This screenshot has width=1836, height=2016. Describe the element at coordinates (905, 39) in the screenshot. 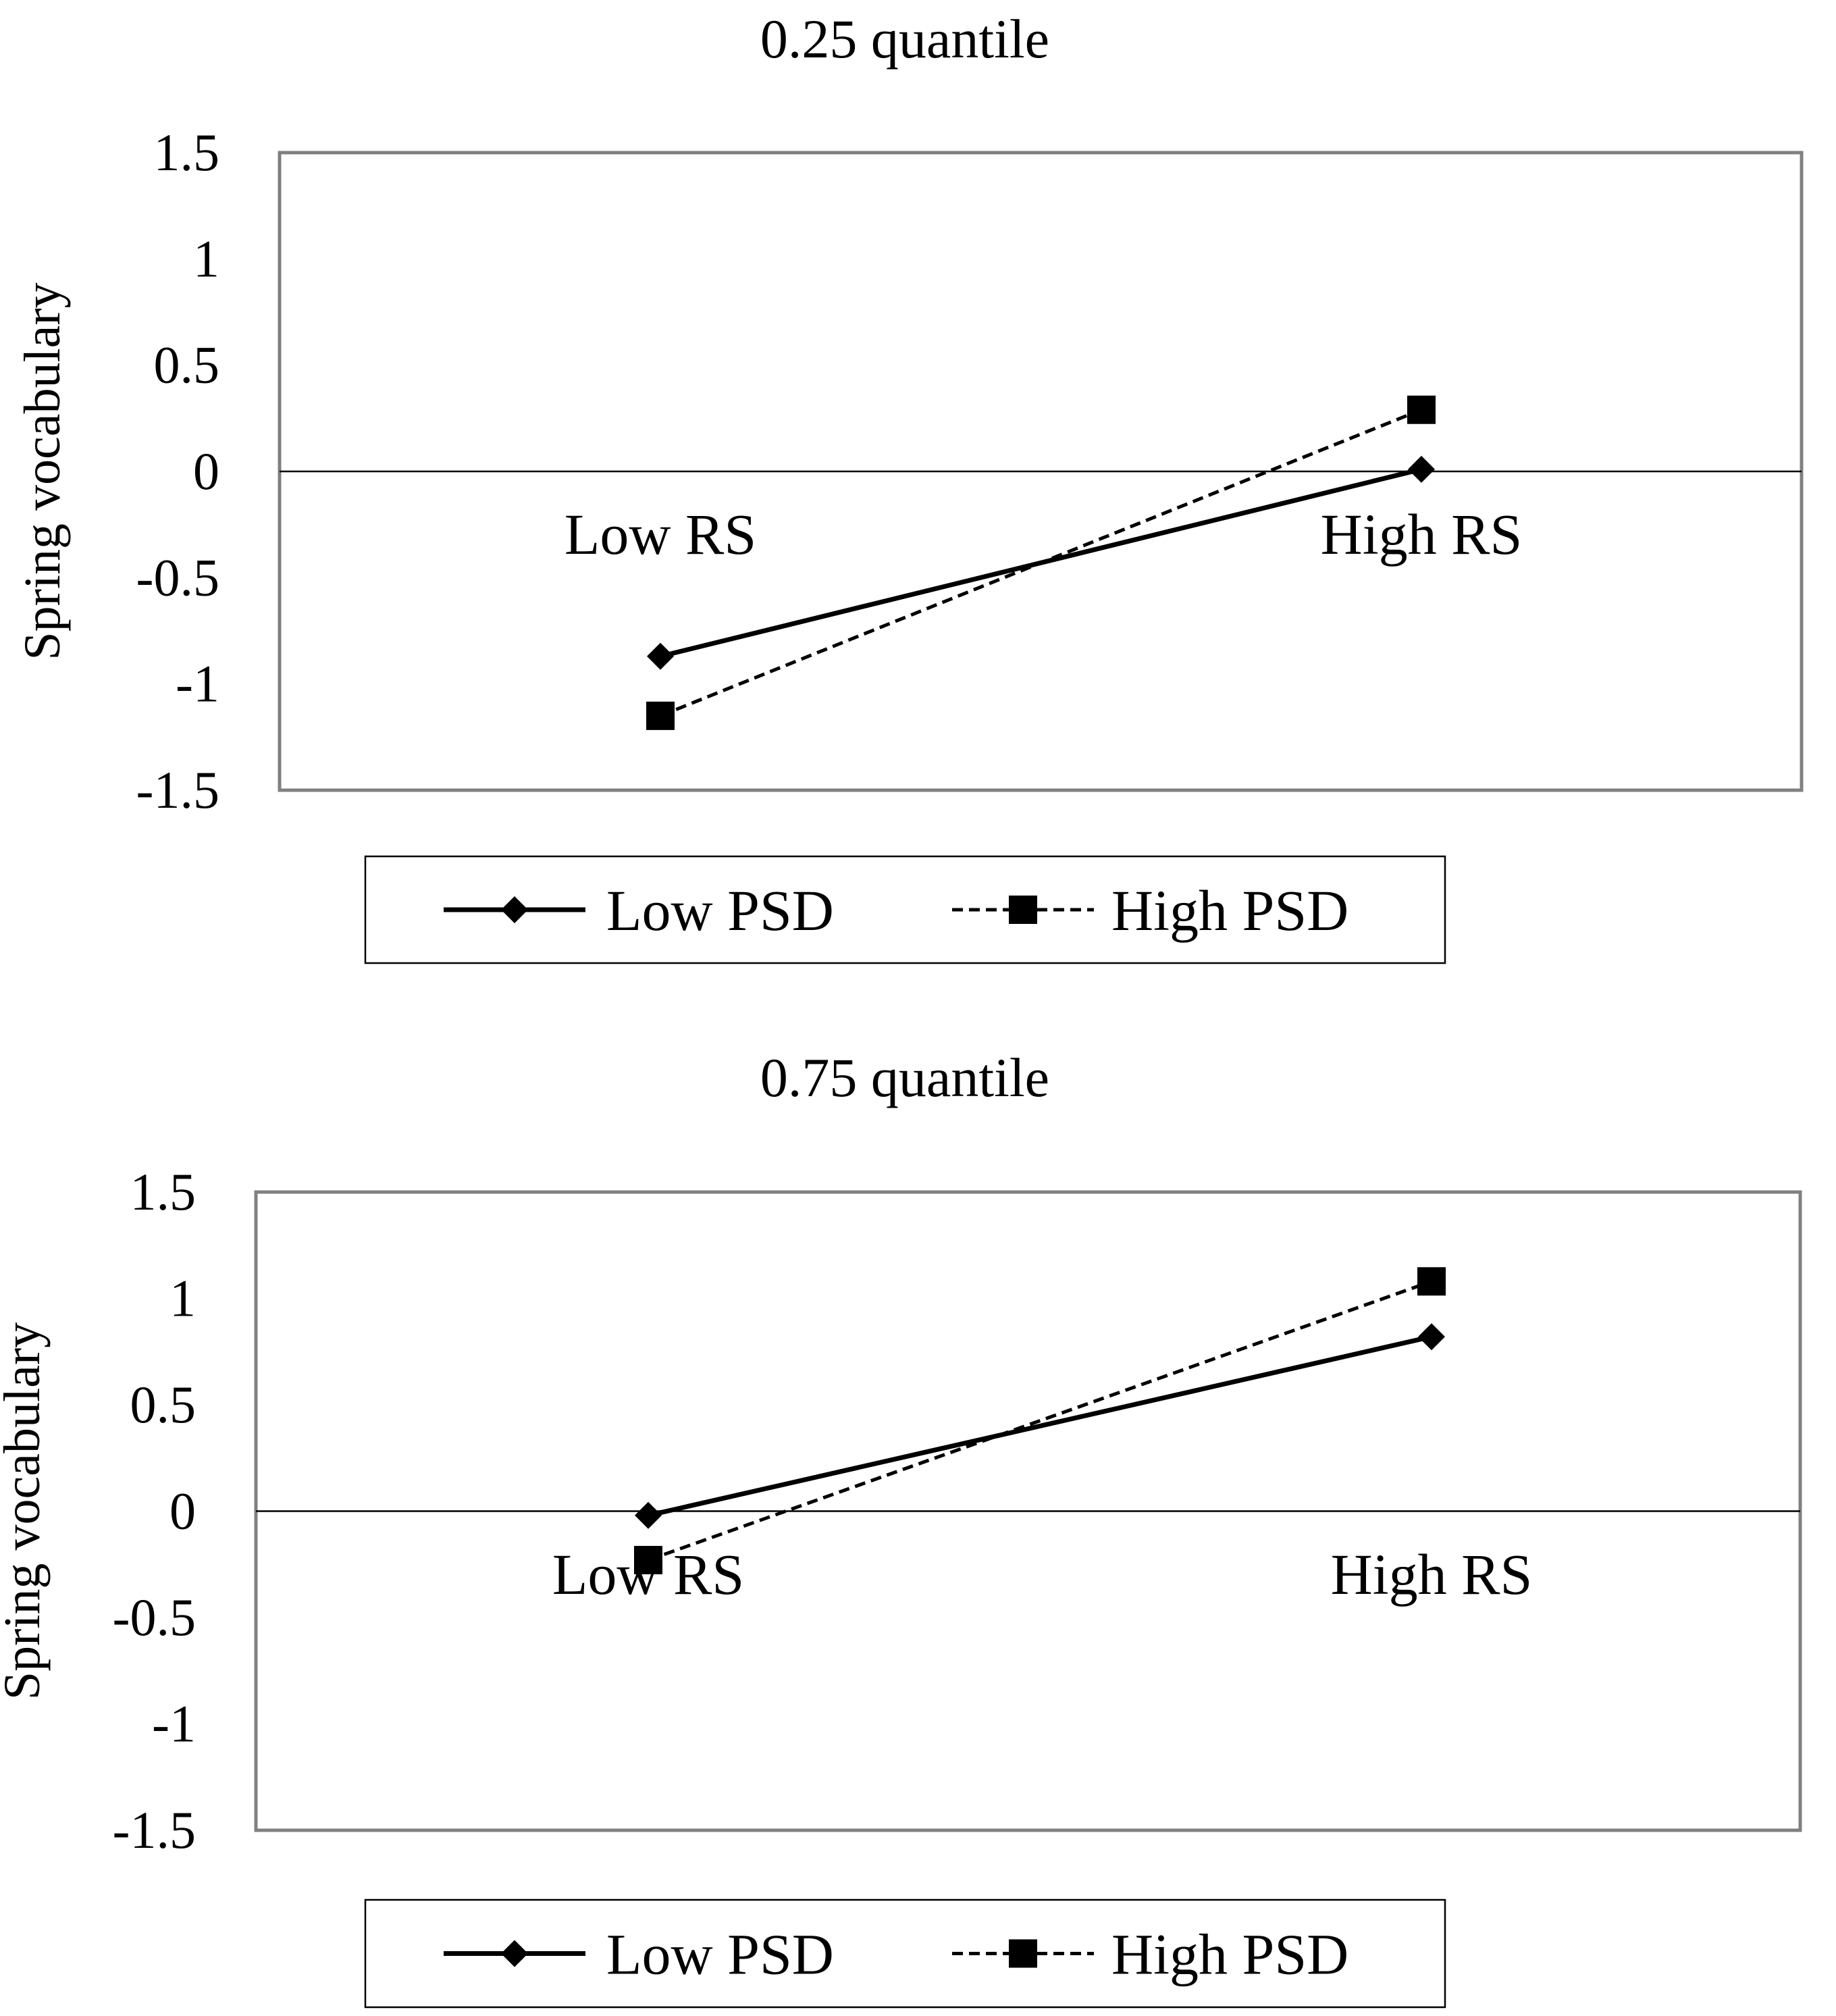

I see `chart-title: 0.25 quantile` at that location.